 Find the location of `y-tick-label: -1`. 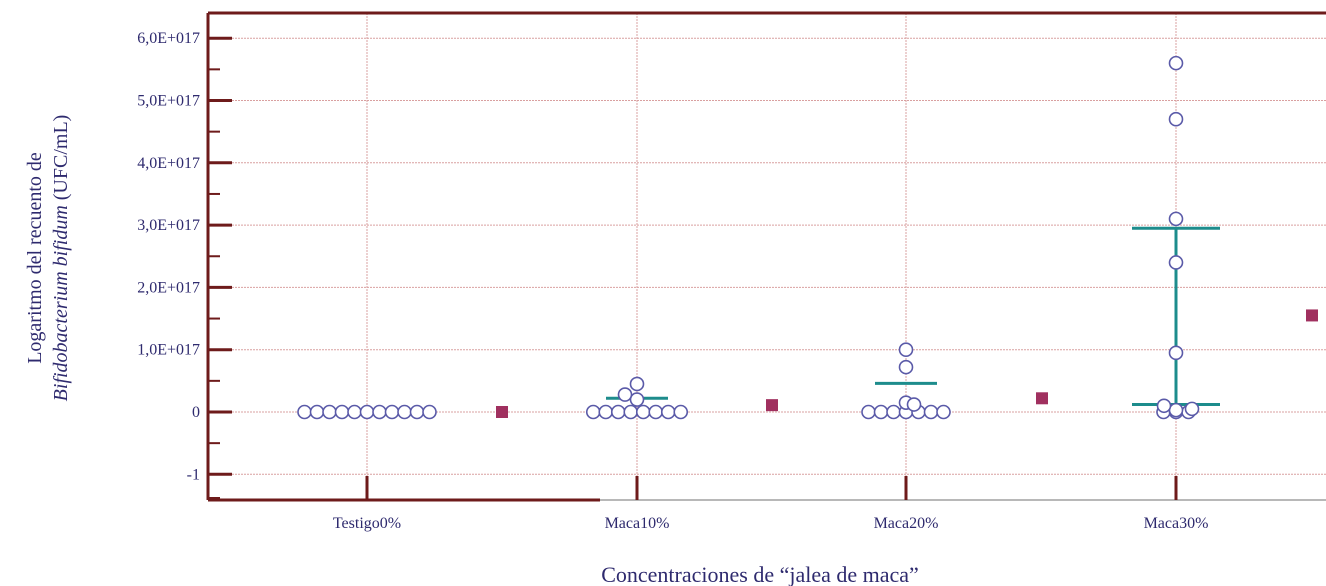

y-tick-label: -1 is located at coordinates (193, 474).